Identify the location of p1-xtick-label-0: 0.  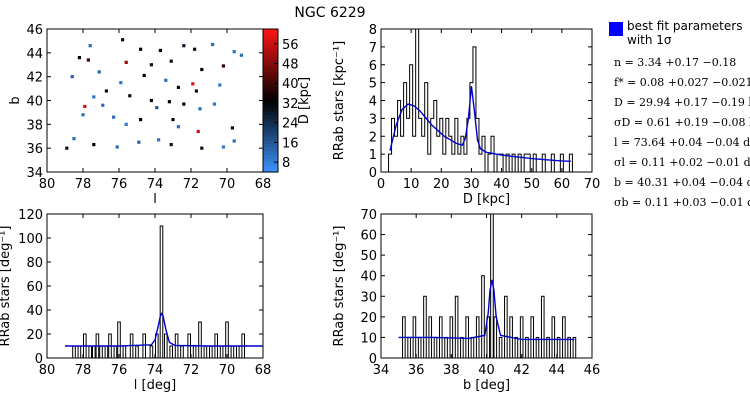
(381, 184).